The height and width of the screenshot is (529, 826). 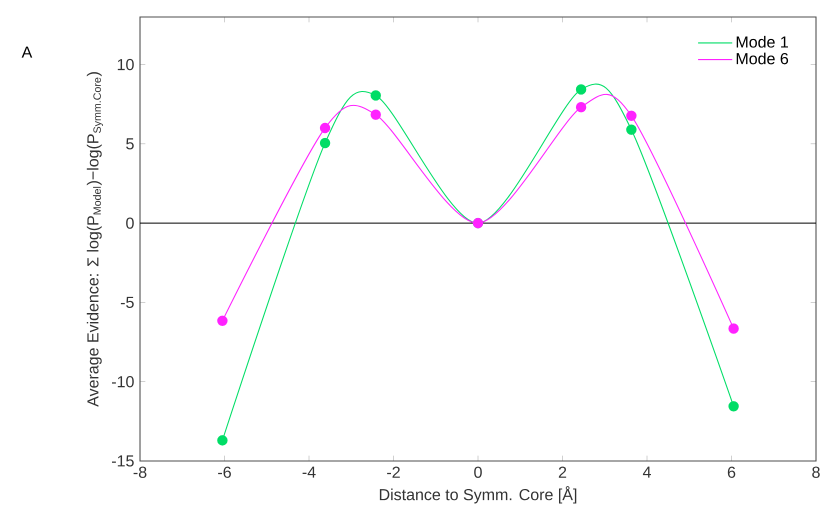 I want to click on x-tick-label: -8, so click(x=140, y=472).